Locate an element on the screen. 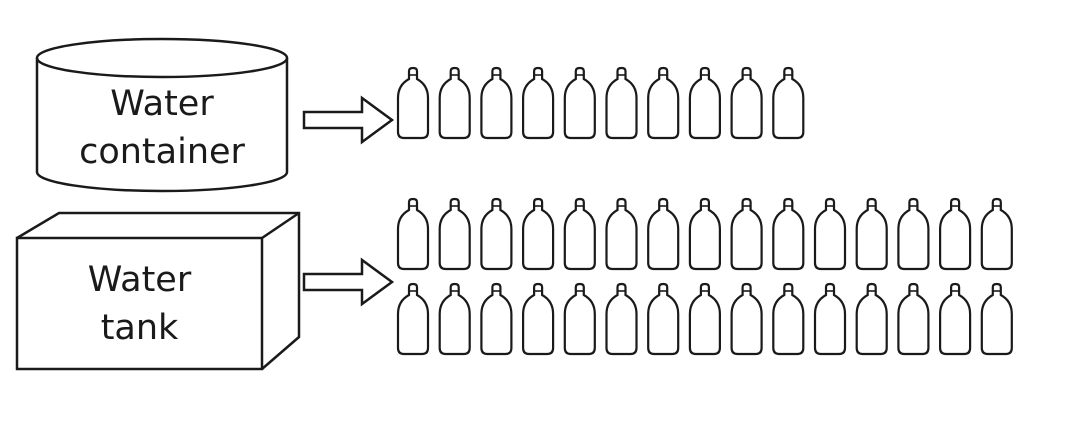 Image resolution: width=1072 pixels, height=439 pixels. arrow-container-to-bottles is located at coordinates (348, 120).